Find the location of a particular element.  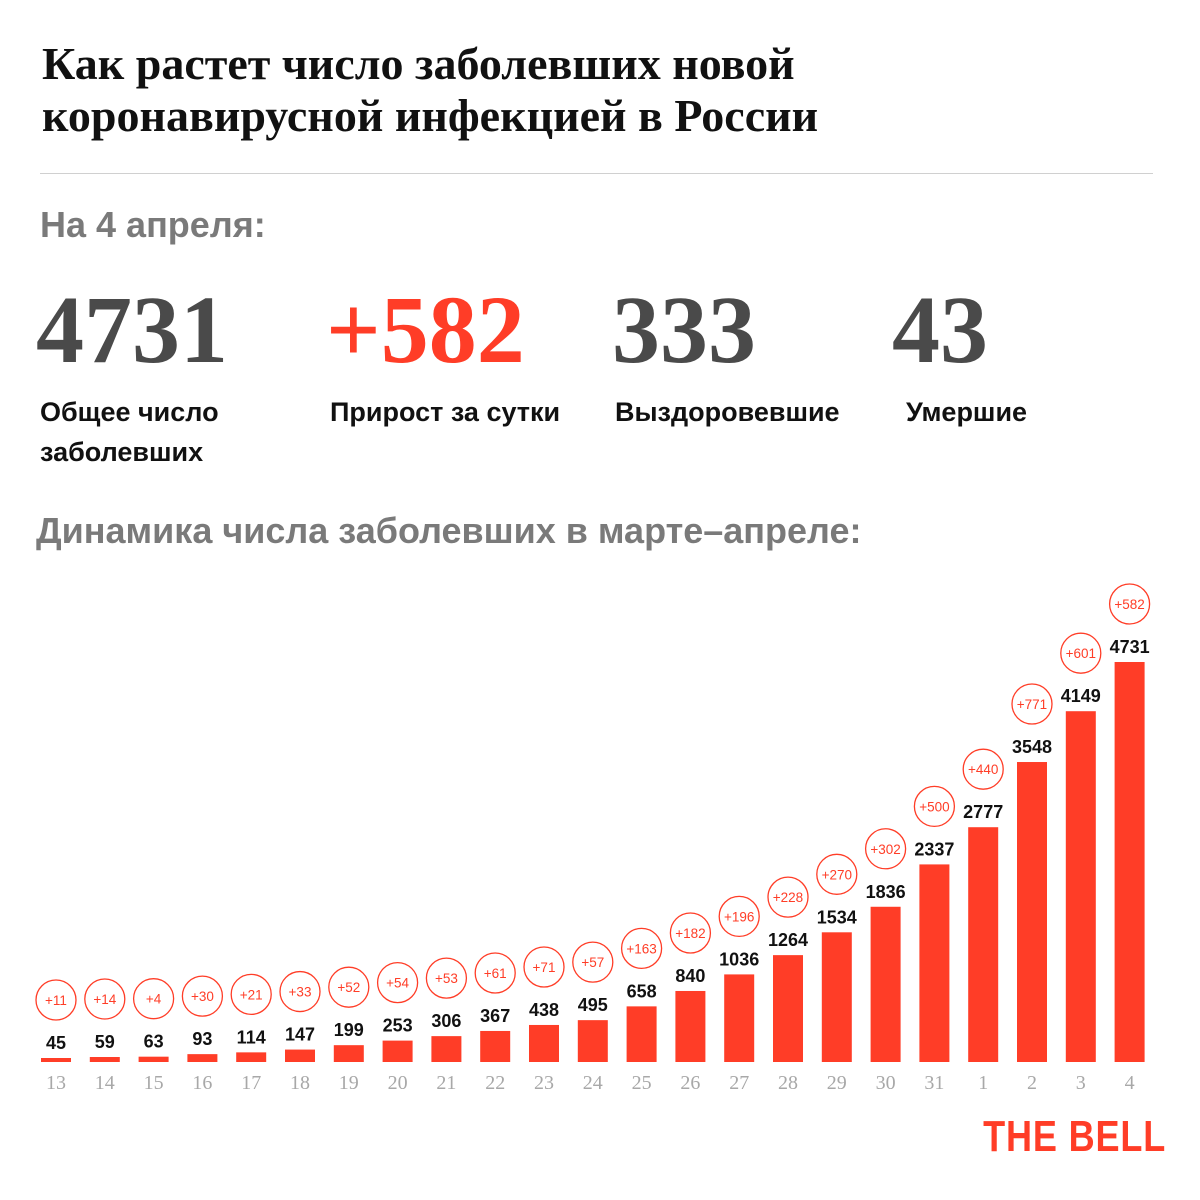

x-tick-label-17: 17 is located at coordinates (251, 1083).